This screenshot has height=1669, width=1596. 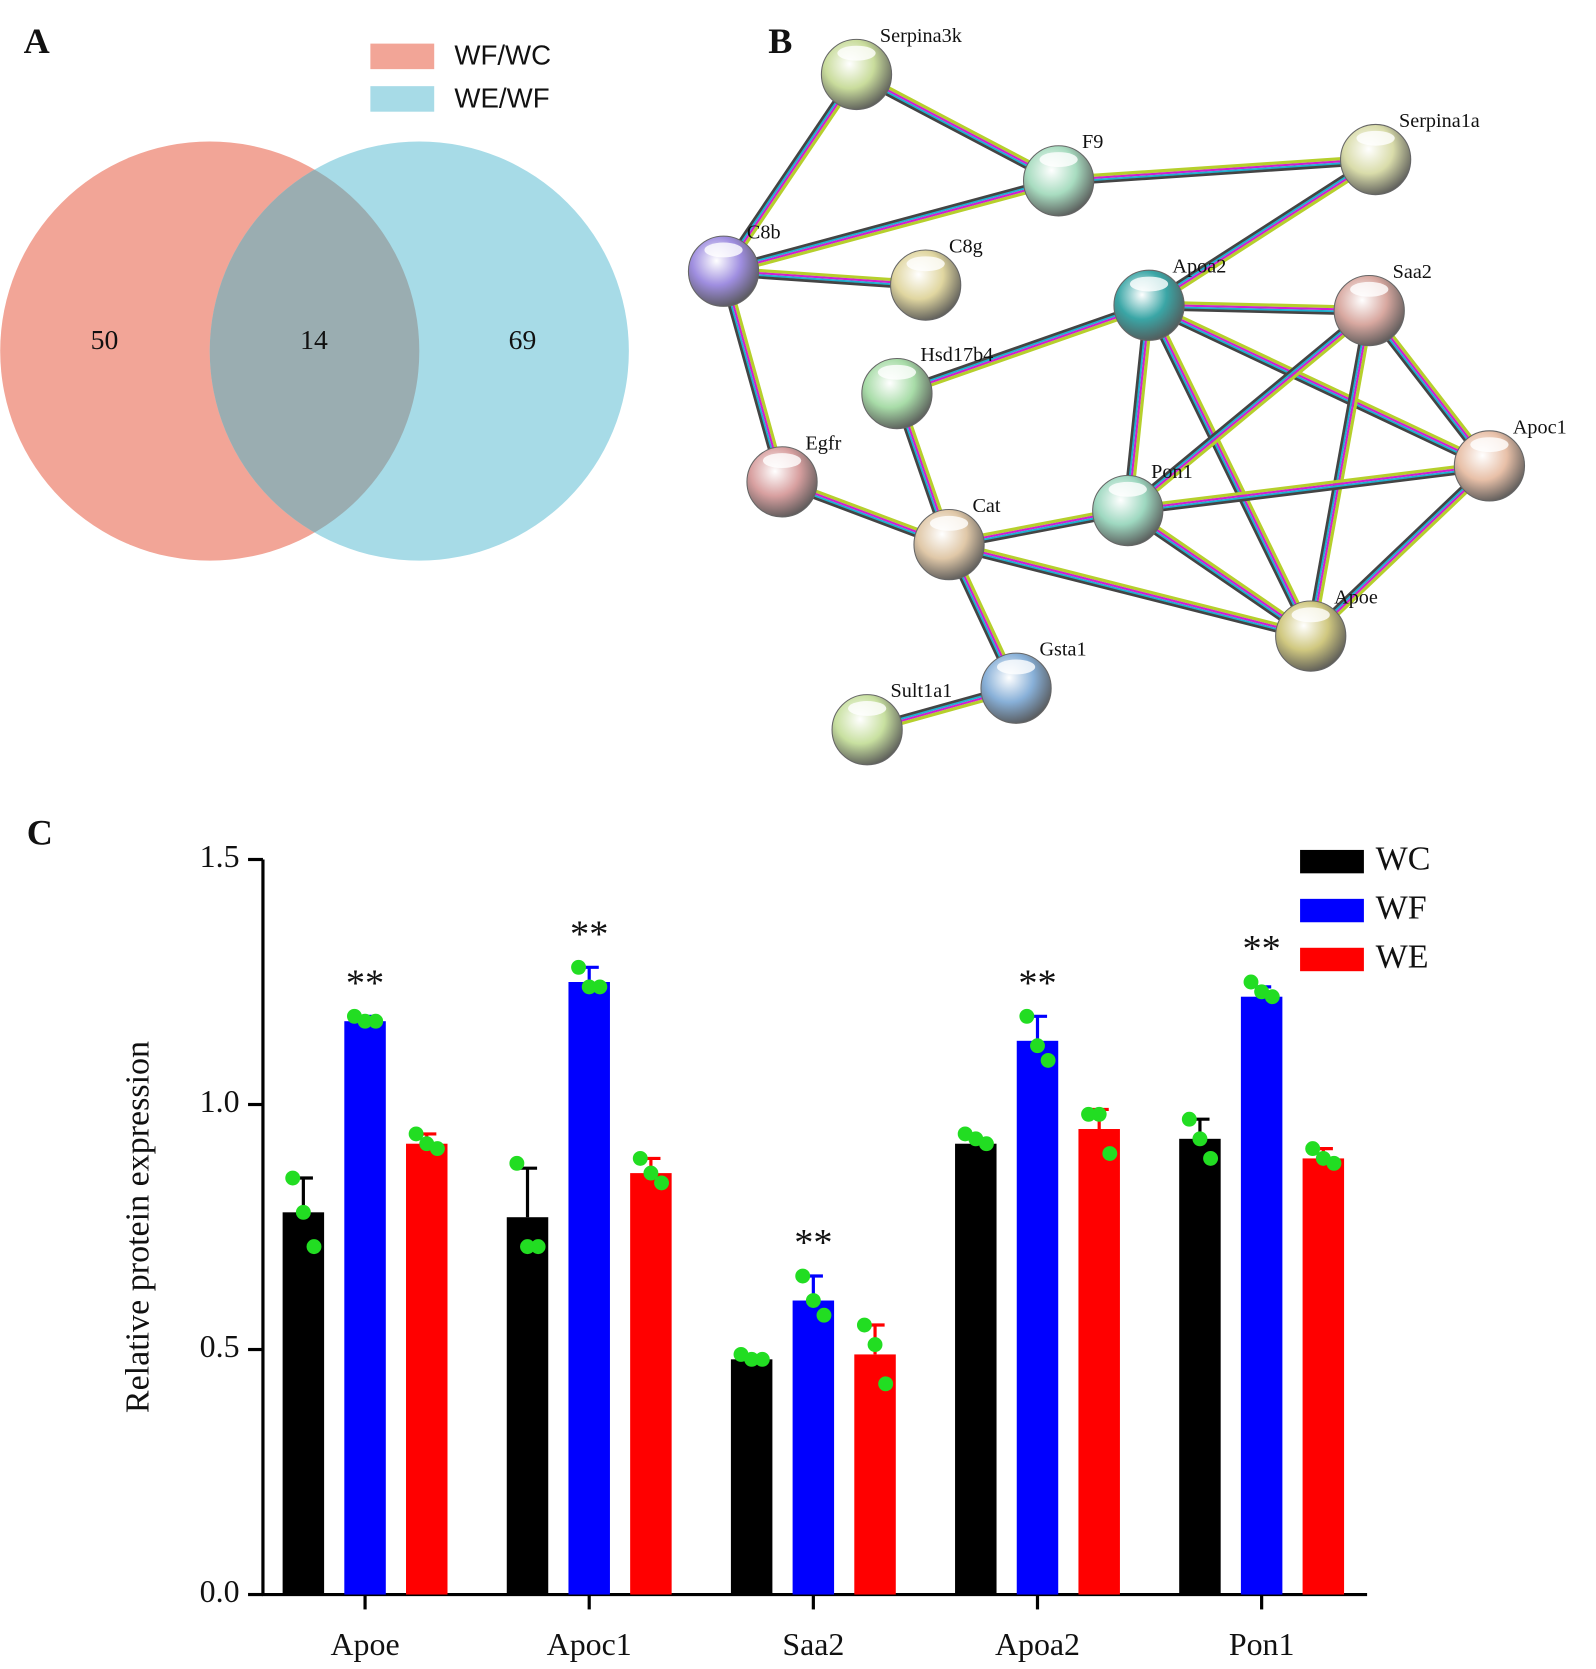 What do you see at coordinates (813, 1644) in the screenshot?
I see `x-tick-label: Saa2` at bounding box center [813, 1644].